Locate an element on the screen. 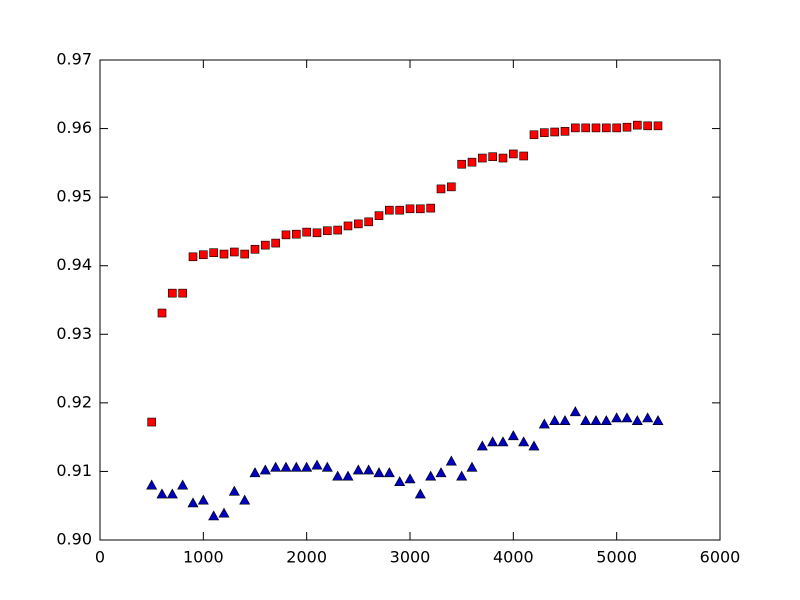 The height and width of the screenshot is (600, 800). x-tick-label: 3000 is located at coordinates (410, 557).